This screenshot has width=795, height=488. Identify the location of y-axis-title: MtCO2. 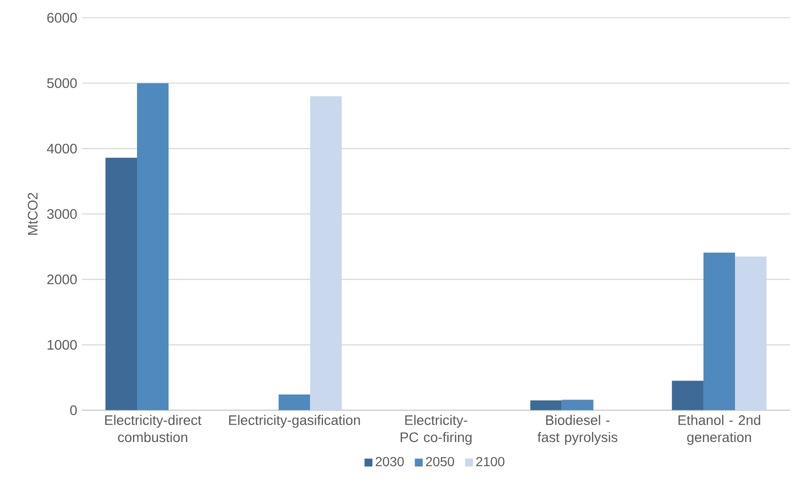
(33, 213).